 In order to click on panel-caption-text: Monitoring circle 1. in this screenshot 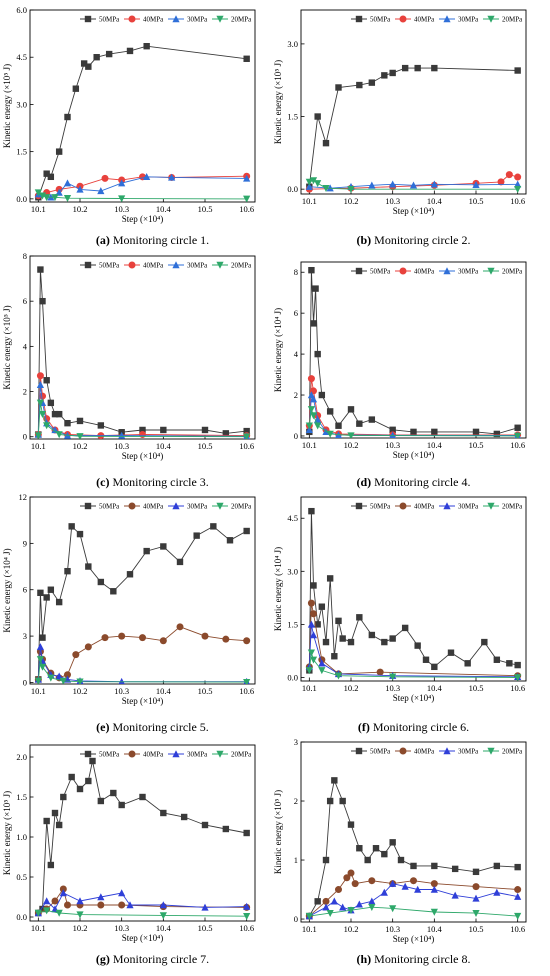, I will do `click(159, 240)`.